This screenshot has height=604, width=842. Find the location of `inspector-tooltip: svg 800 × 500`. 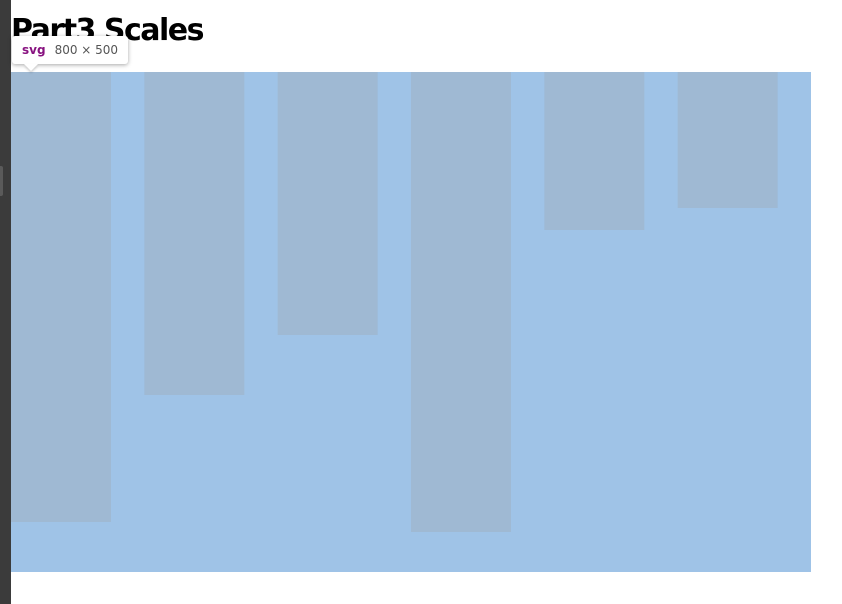

inspector-tooltip: svg 800 × 500 is located at coordinates (70, 50).